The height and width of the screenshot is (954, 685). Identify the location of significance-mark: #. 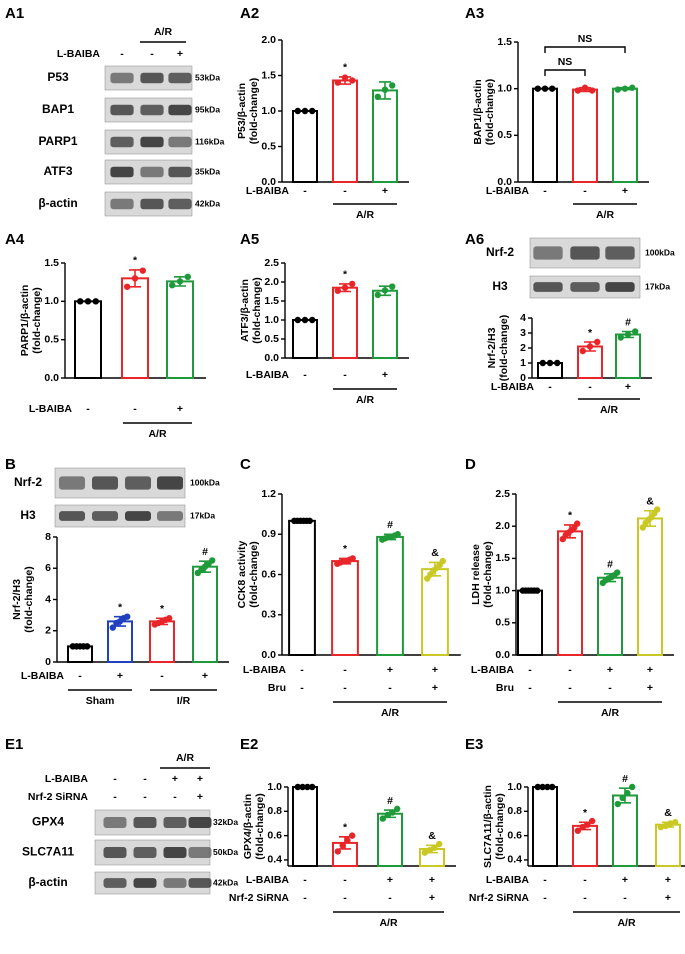
(628, 322).